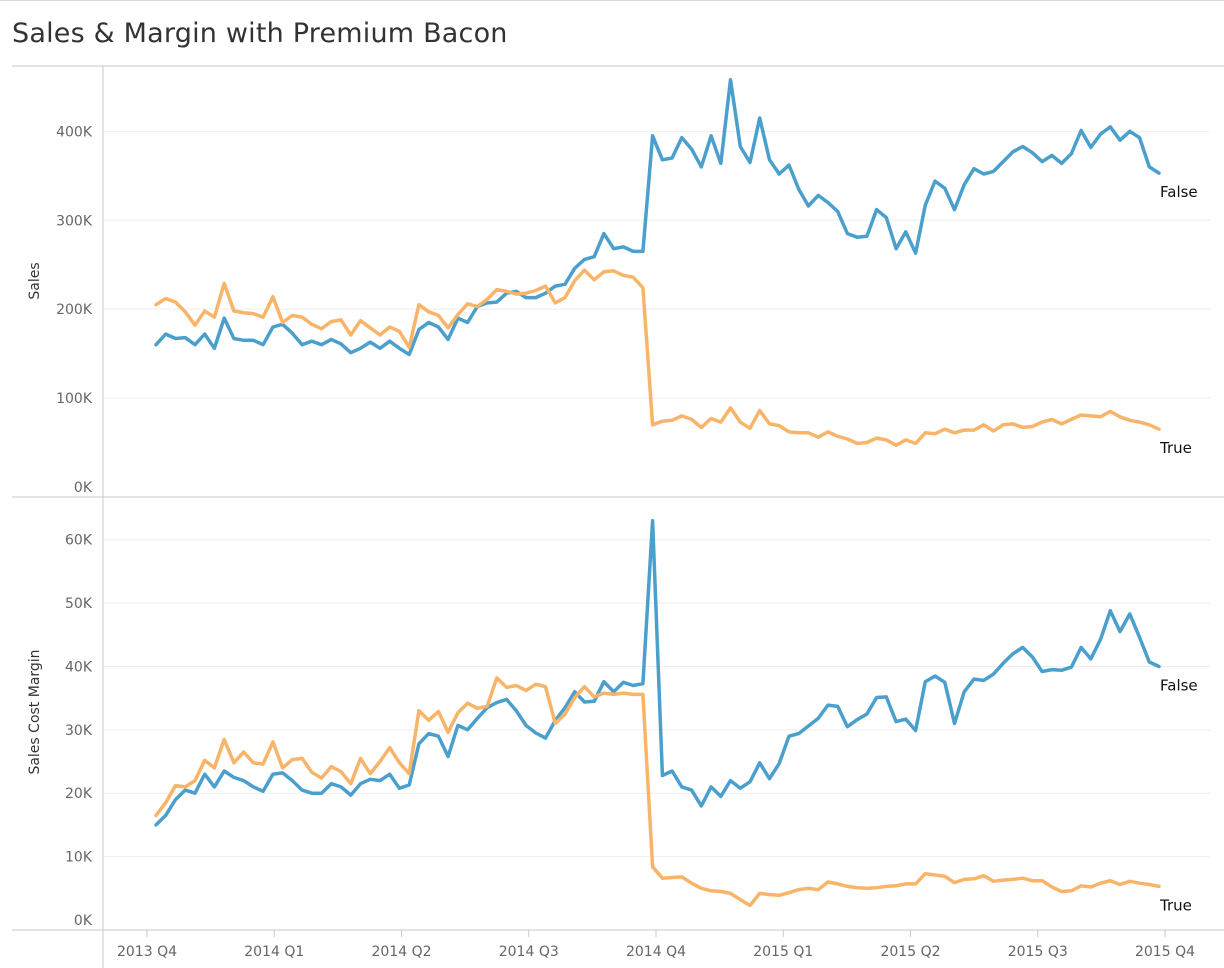 Image resolution: width=1224 pixels, height=968 pixels. I want to click on y-axis-title: Sales, so click(35, 280).